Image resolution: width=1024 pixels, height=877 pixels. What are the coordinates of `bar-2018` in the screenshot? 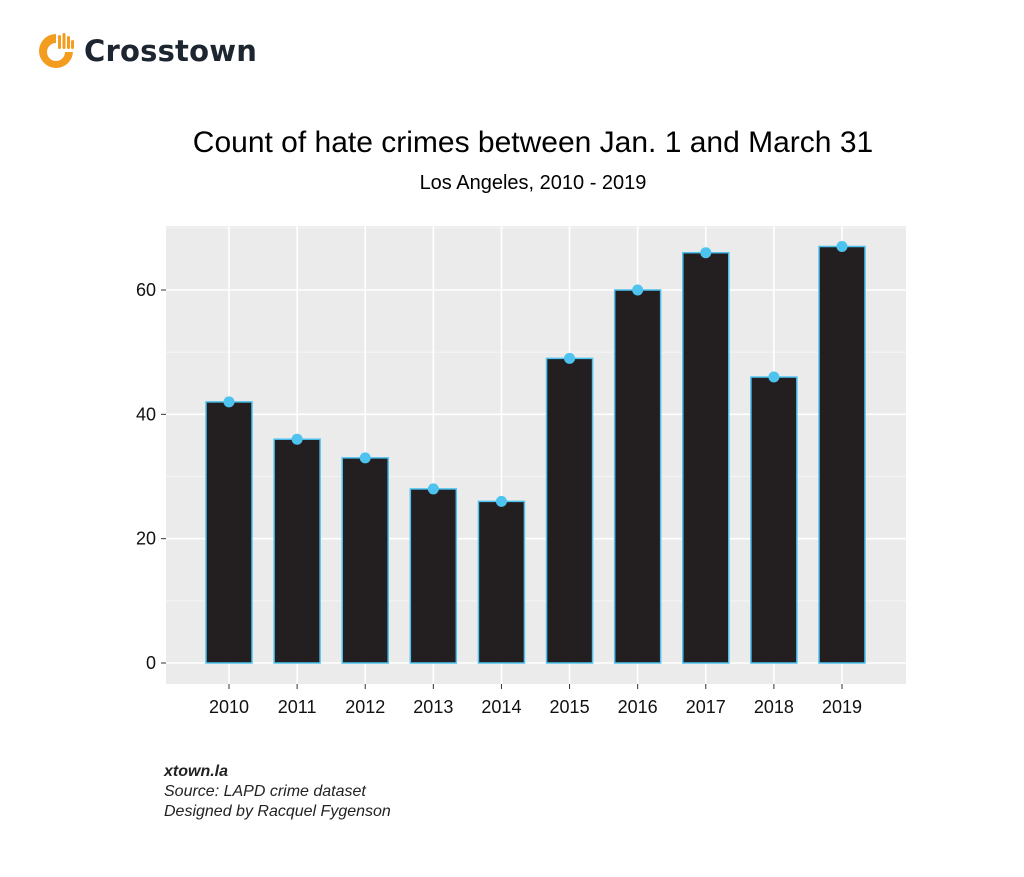 It's located at (774, 520).